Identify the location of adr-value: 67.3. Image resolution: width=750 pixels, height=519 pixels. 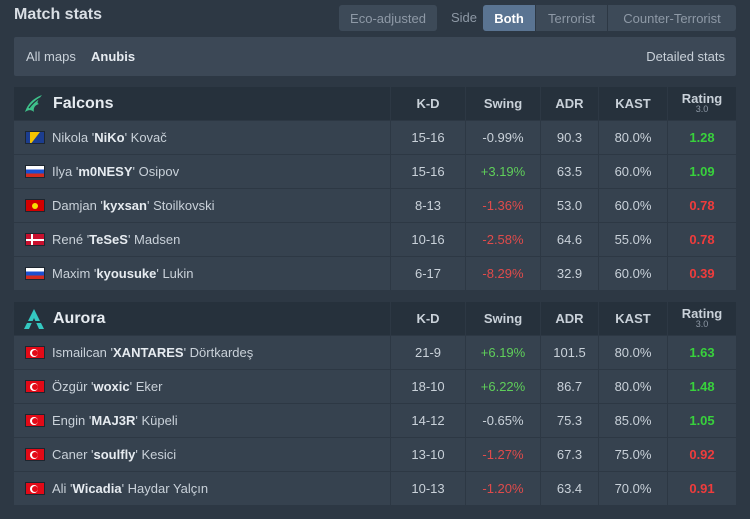
(569, 454).